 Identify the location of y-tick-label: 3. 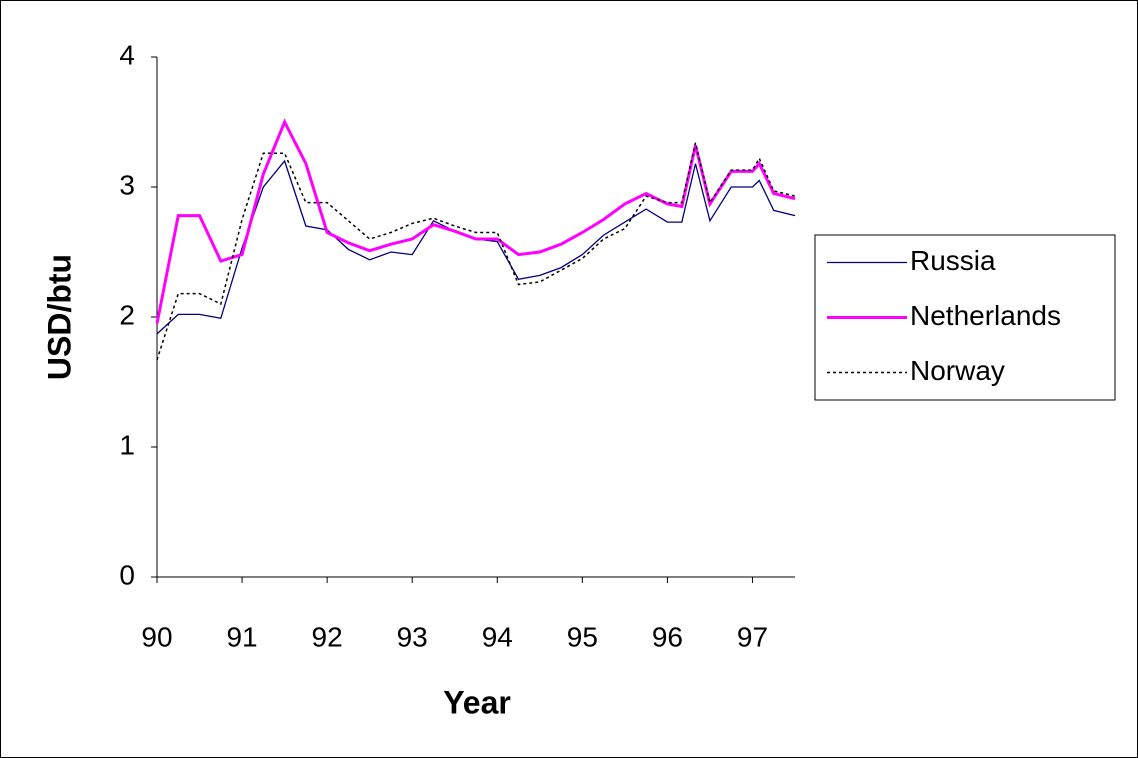
(127, 184).